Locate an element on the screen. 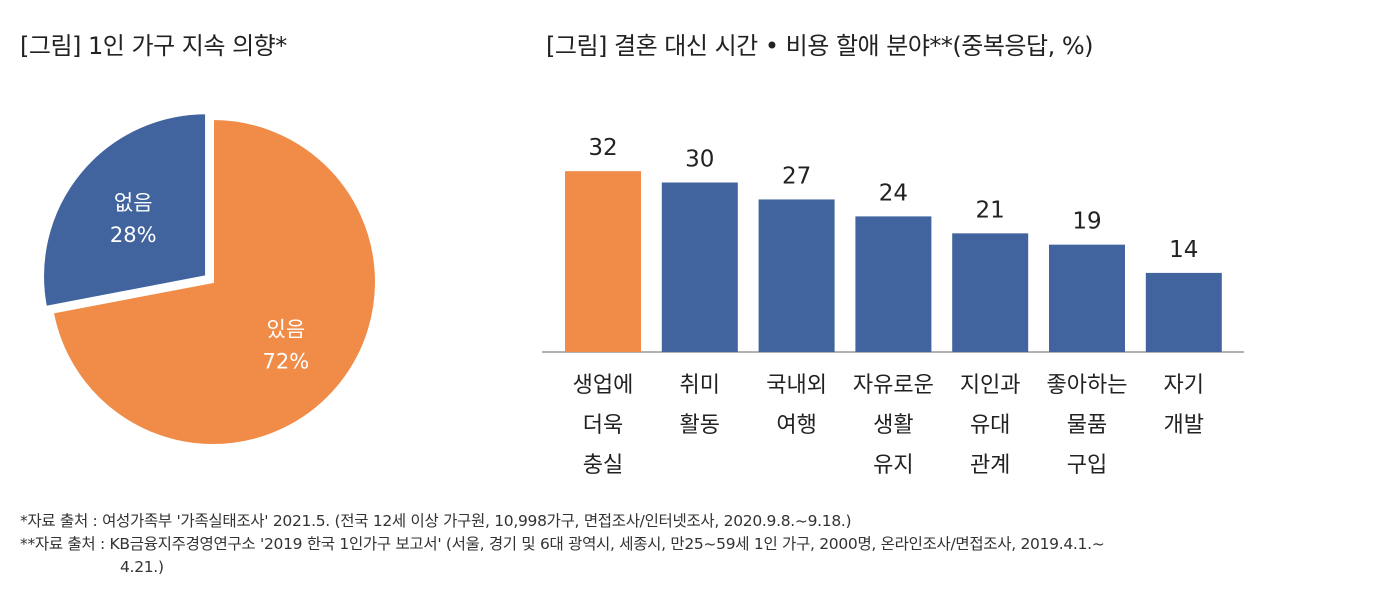  bar-value-label: 30 is located at coordinates (699, 160).